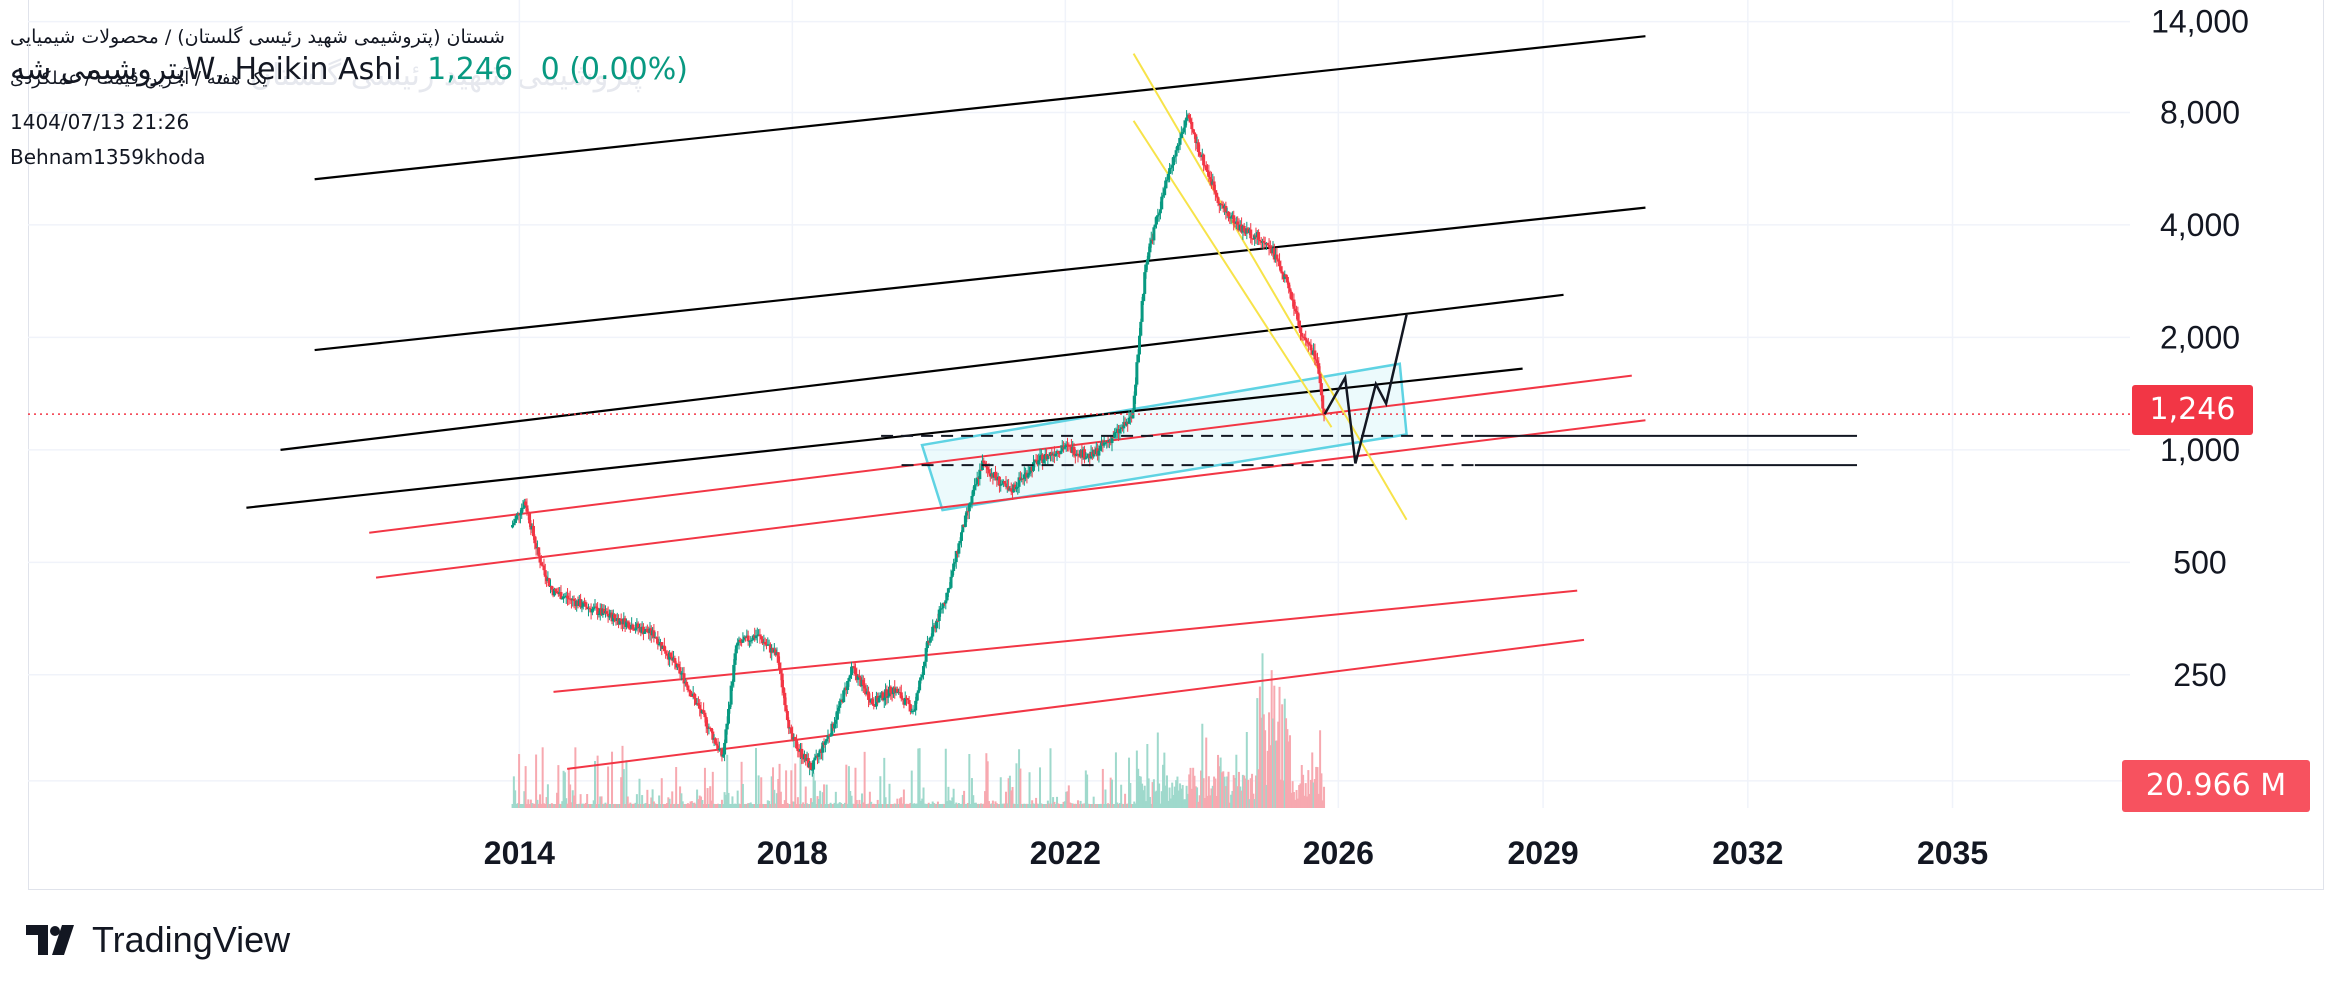  What do you see at coordinates (293, 69) in the screenshot?
I see `interval-style: W, Heikin Ashi` at bounding box center [293, 69].